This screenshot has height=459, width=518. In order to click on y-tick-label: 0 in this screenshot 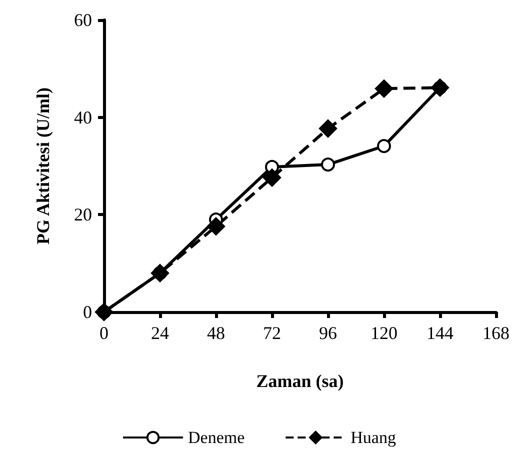, I will do `click(87, 312)`.